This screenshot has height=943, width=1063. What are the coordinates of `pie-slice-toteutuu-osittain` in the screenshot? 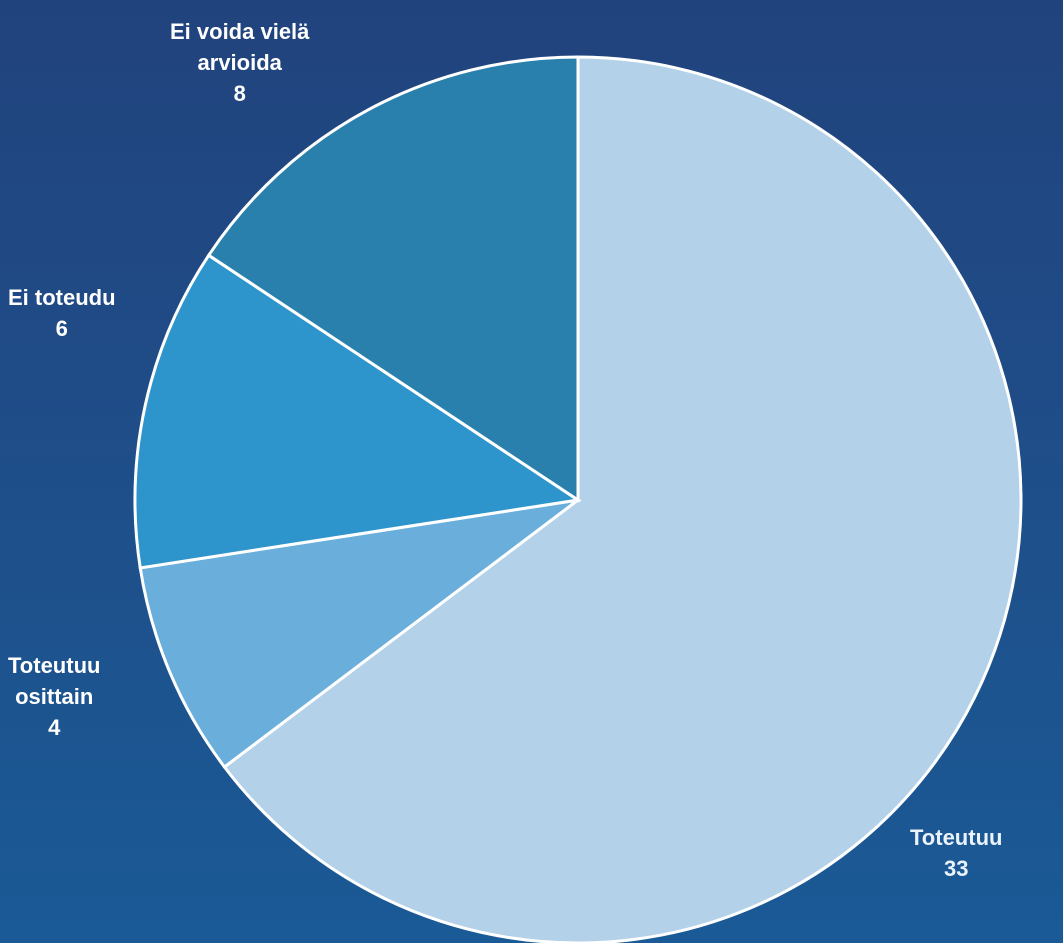 It's located at (358, 634).